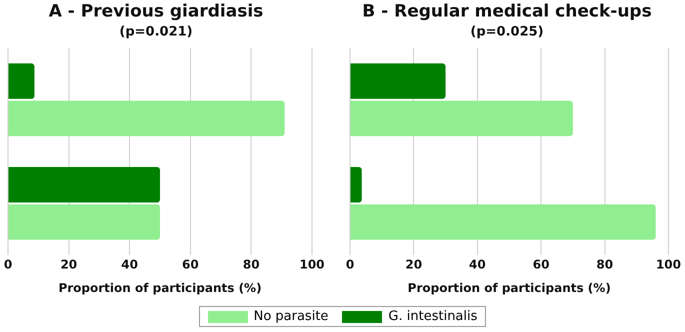 This screenshot has height=332, width=685. Describe the element at coordinates (291, 316) in the screenshot. I see `legend-label: No parasite` at that location.